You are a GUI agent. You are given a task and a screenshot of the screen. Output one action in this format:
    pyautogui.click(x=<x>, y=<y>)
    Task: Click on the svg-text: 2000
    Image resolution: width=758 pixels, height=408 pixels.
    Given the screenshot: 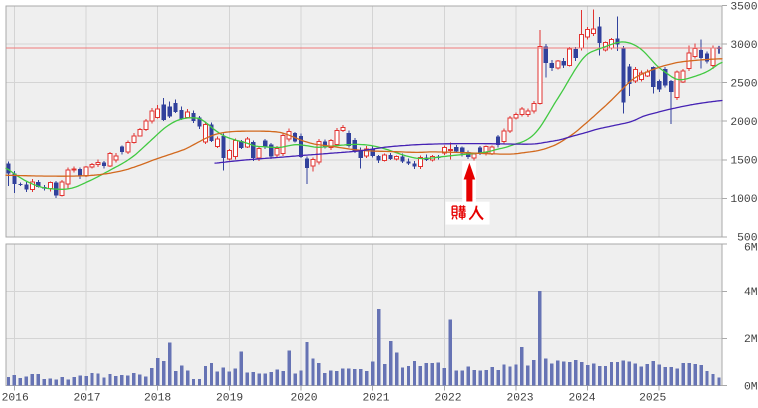 What is the action you would take?
    pyautogui.click(x=743, y=123)
    